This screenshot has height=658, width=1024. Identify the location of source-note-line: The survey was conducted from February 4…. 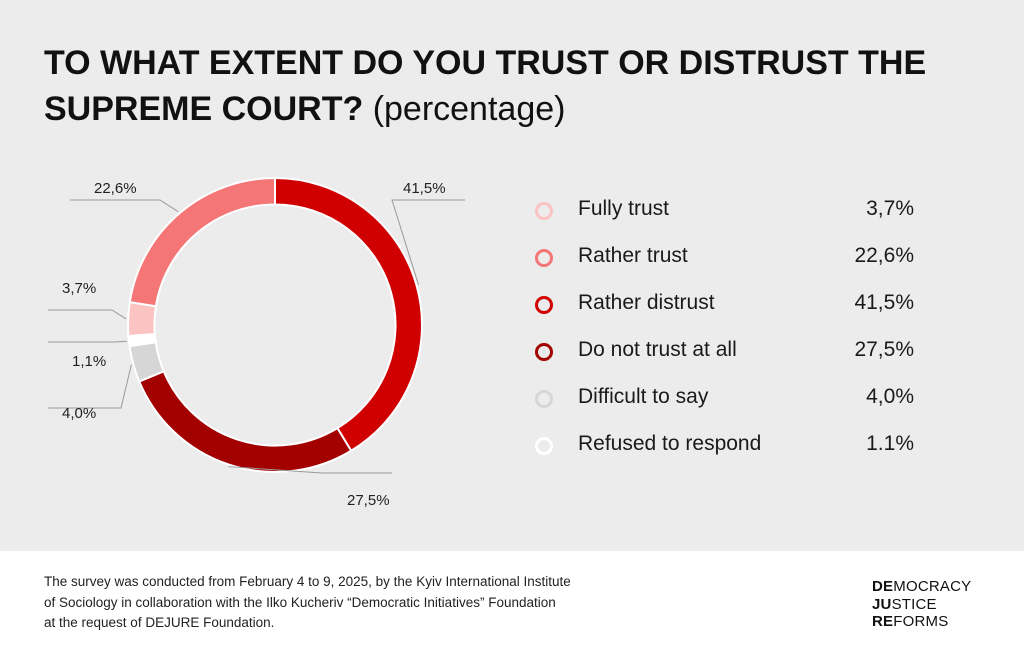
(307, 581).